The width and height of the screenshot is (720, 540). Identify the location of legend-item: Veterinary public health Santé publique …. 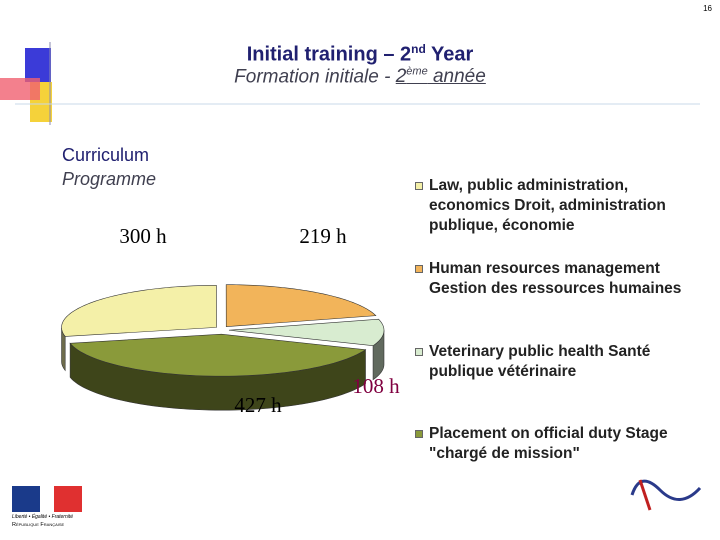
(562, 362).